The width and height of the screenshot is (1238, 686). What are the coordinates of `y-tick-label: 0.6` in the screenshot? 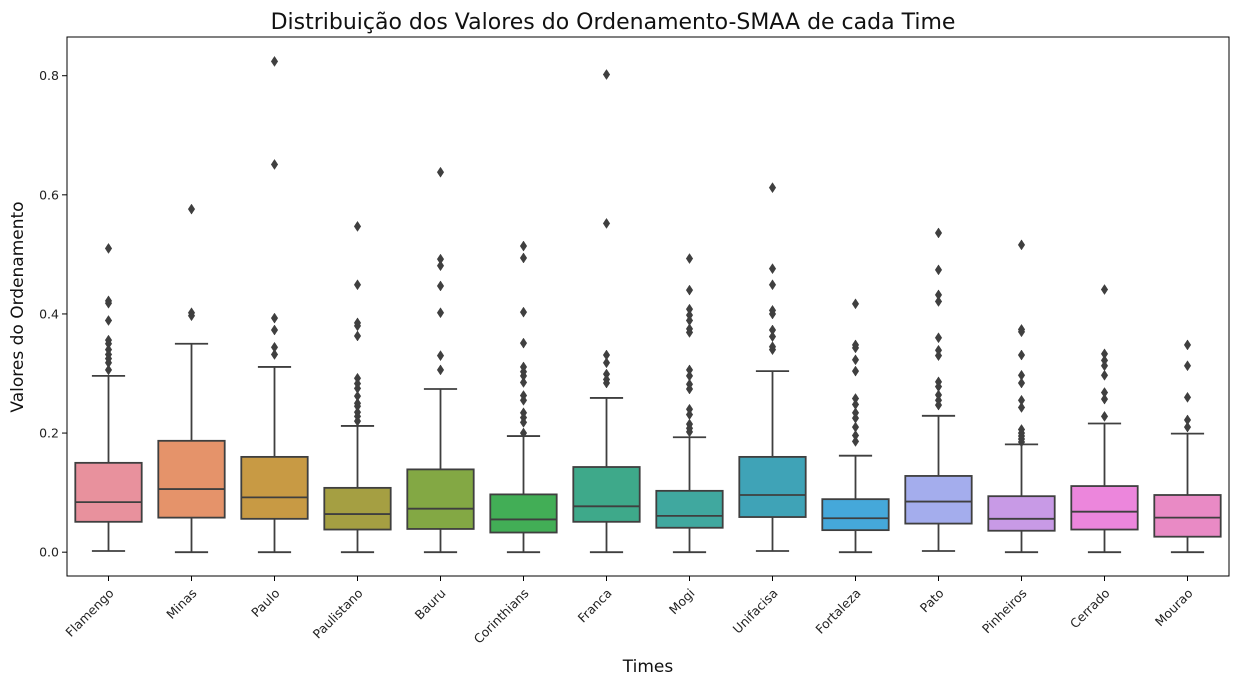 It's located at (49, 194).